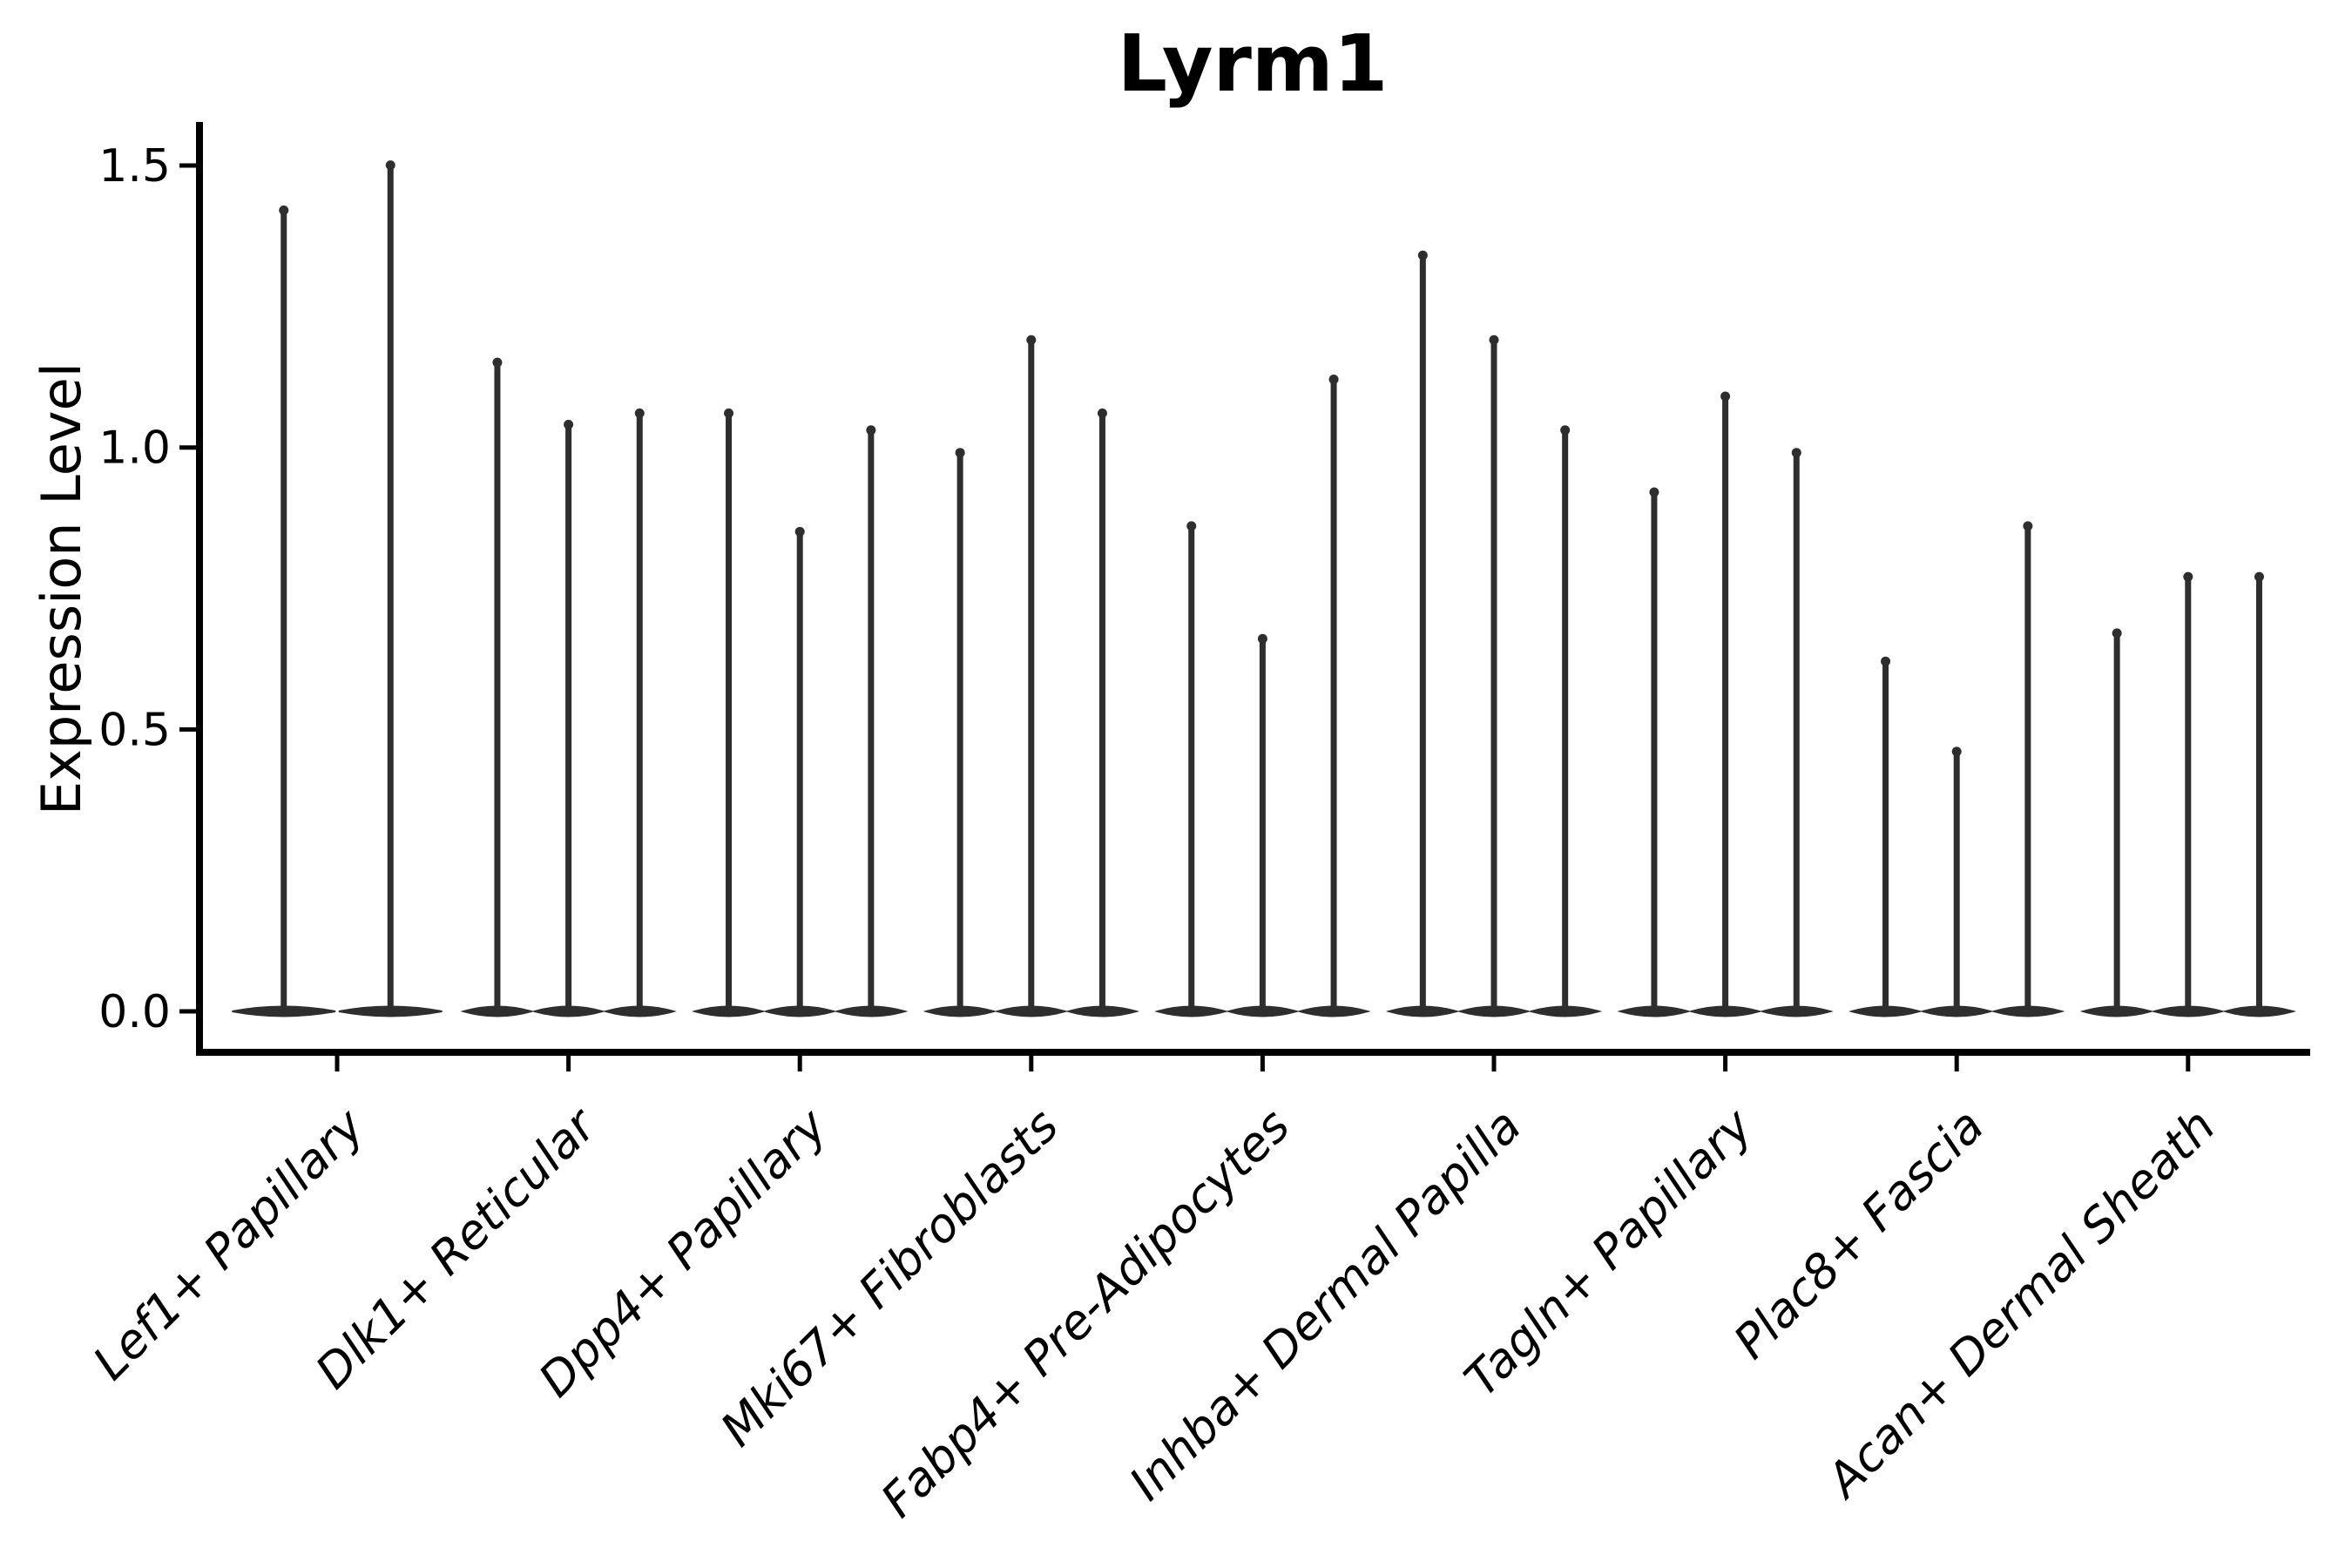 The width and height of the screenshot is (2352, 1568). I want to click on x-tick-label: Acan+ Dermal Sheath, so click(2021, 1304).